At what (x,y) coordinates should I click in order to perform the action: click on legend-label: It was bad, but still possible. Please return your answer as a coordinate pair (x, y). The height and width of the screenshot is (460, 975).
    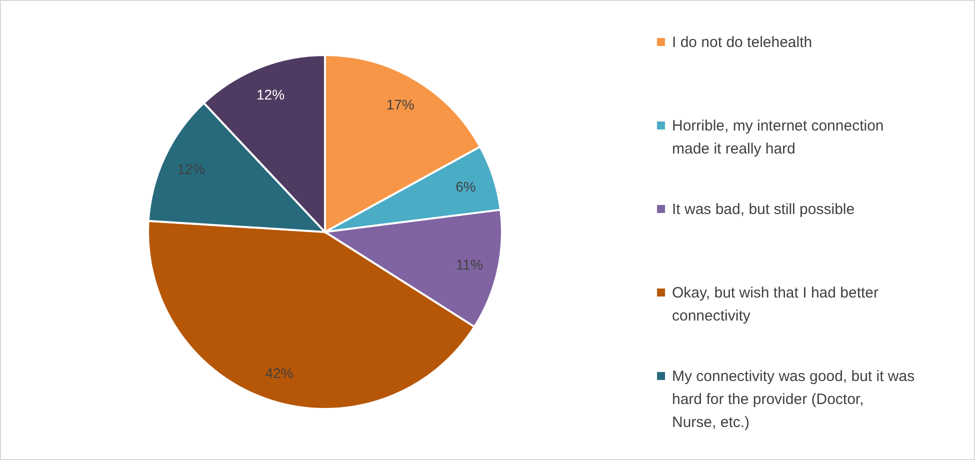
    Looking at the image, I should click on (763, 209).